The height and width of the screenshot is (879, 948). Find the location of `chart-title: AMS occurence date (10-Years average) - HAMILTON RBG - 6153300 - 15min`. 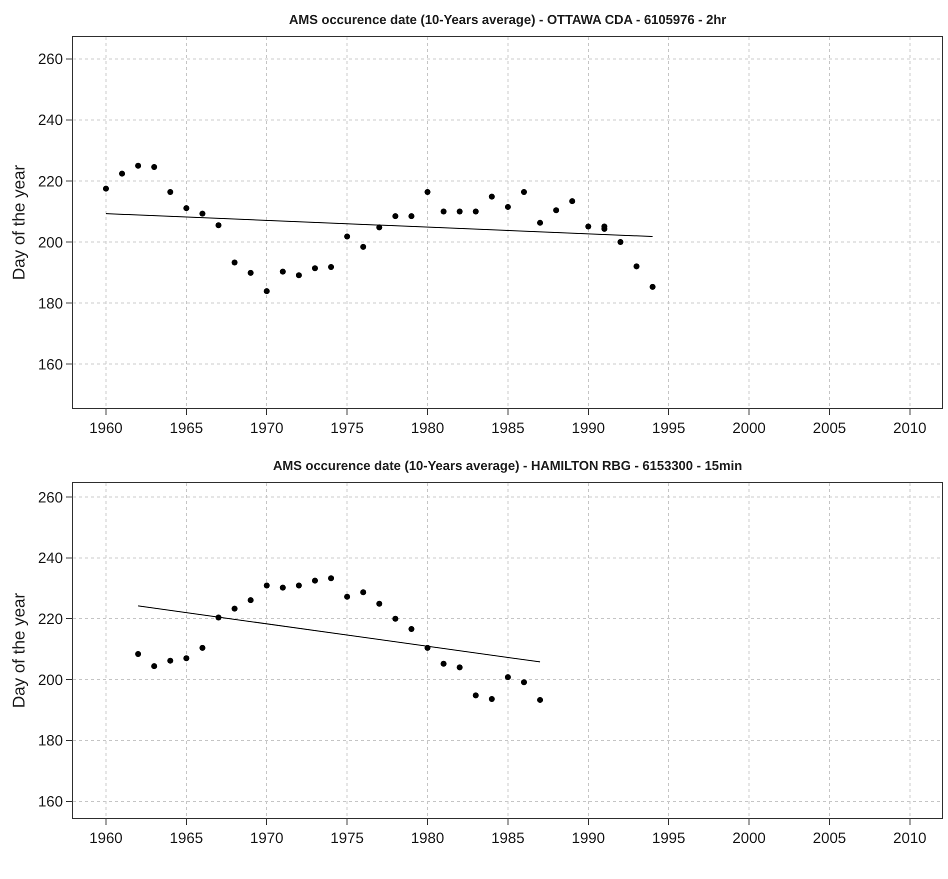

chart-title: AMS occurence date (10-Years average) - HAMILTON RBG - 6153300 - 15min is located at coordinates (507, 465).